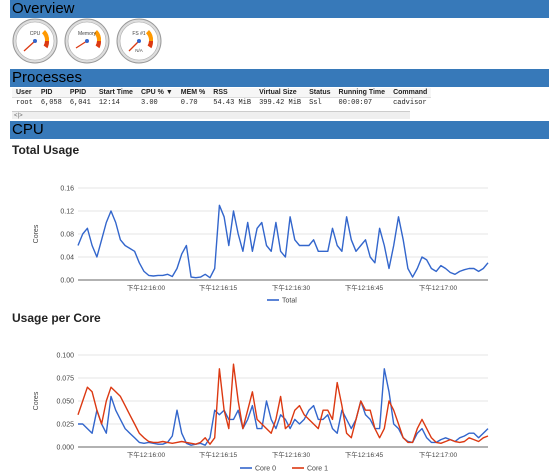 This screenshot has width=549, height=474. What do you see at coordinates (211, 115) in the screenshot?
I see `table-scrollbar: <|>` at bounding box center [211, 115].